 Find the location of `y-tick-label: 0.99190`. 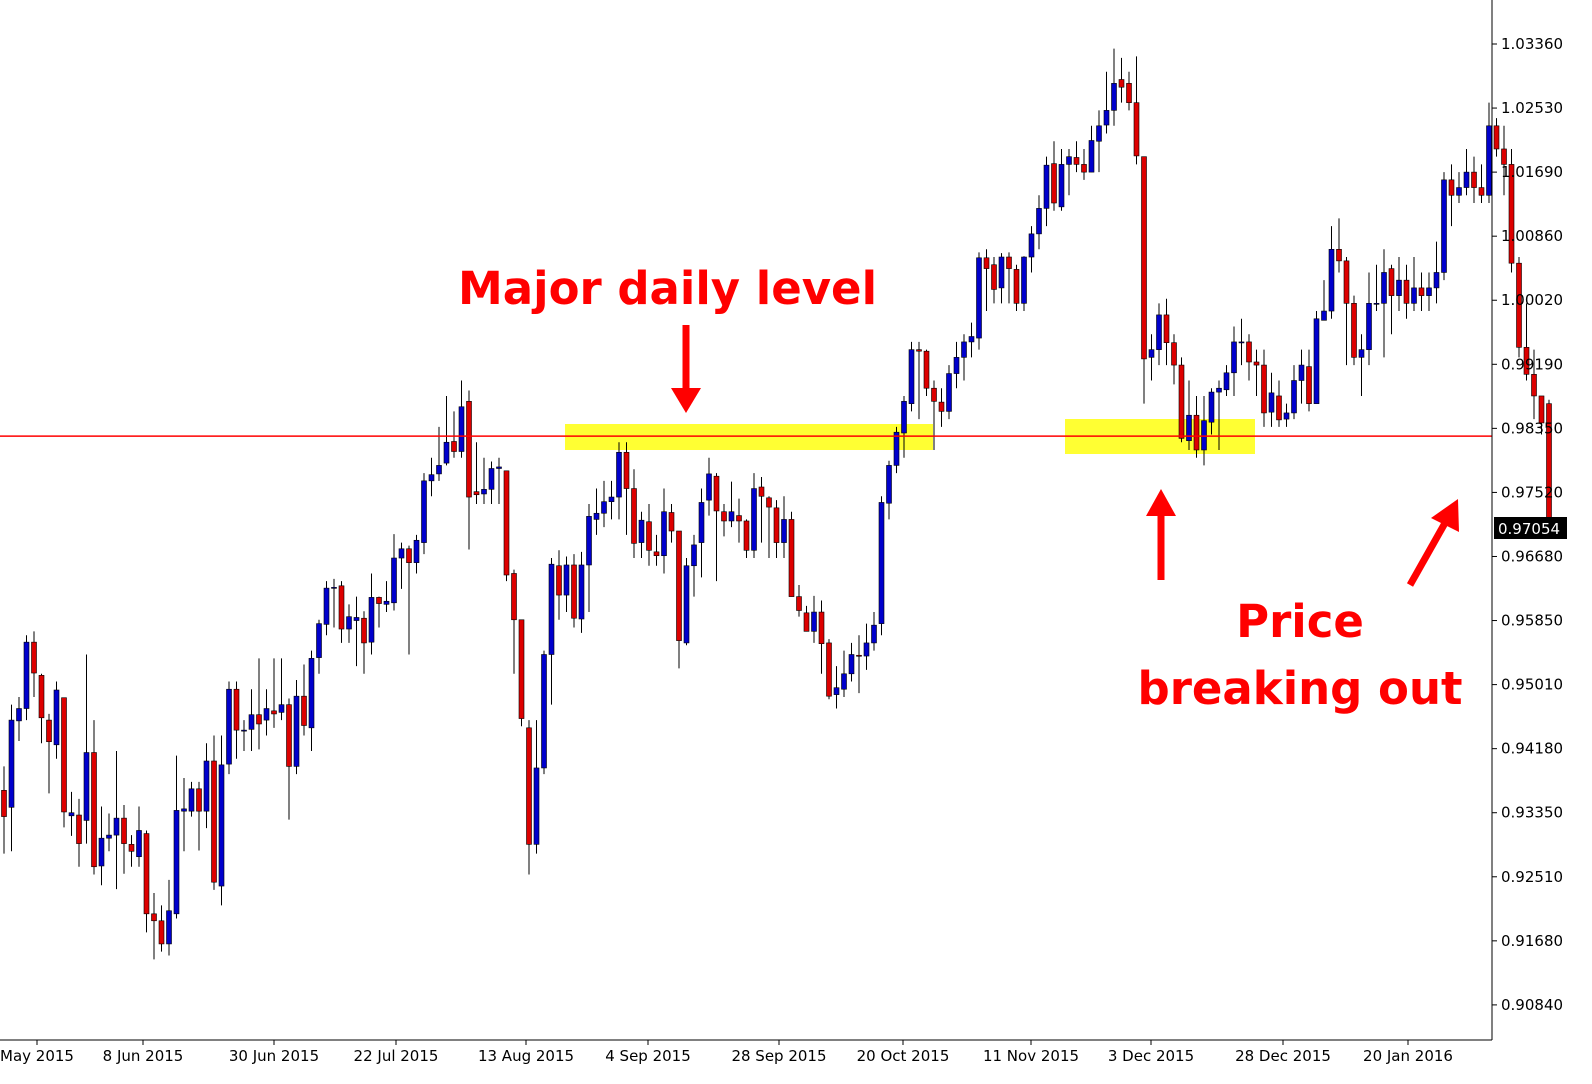

y-tick-label: 0.99190 is located at coordinates (1532, 364).